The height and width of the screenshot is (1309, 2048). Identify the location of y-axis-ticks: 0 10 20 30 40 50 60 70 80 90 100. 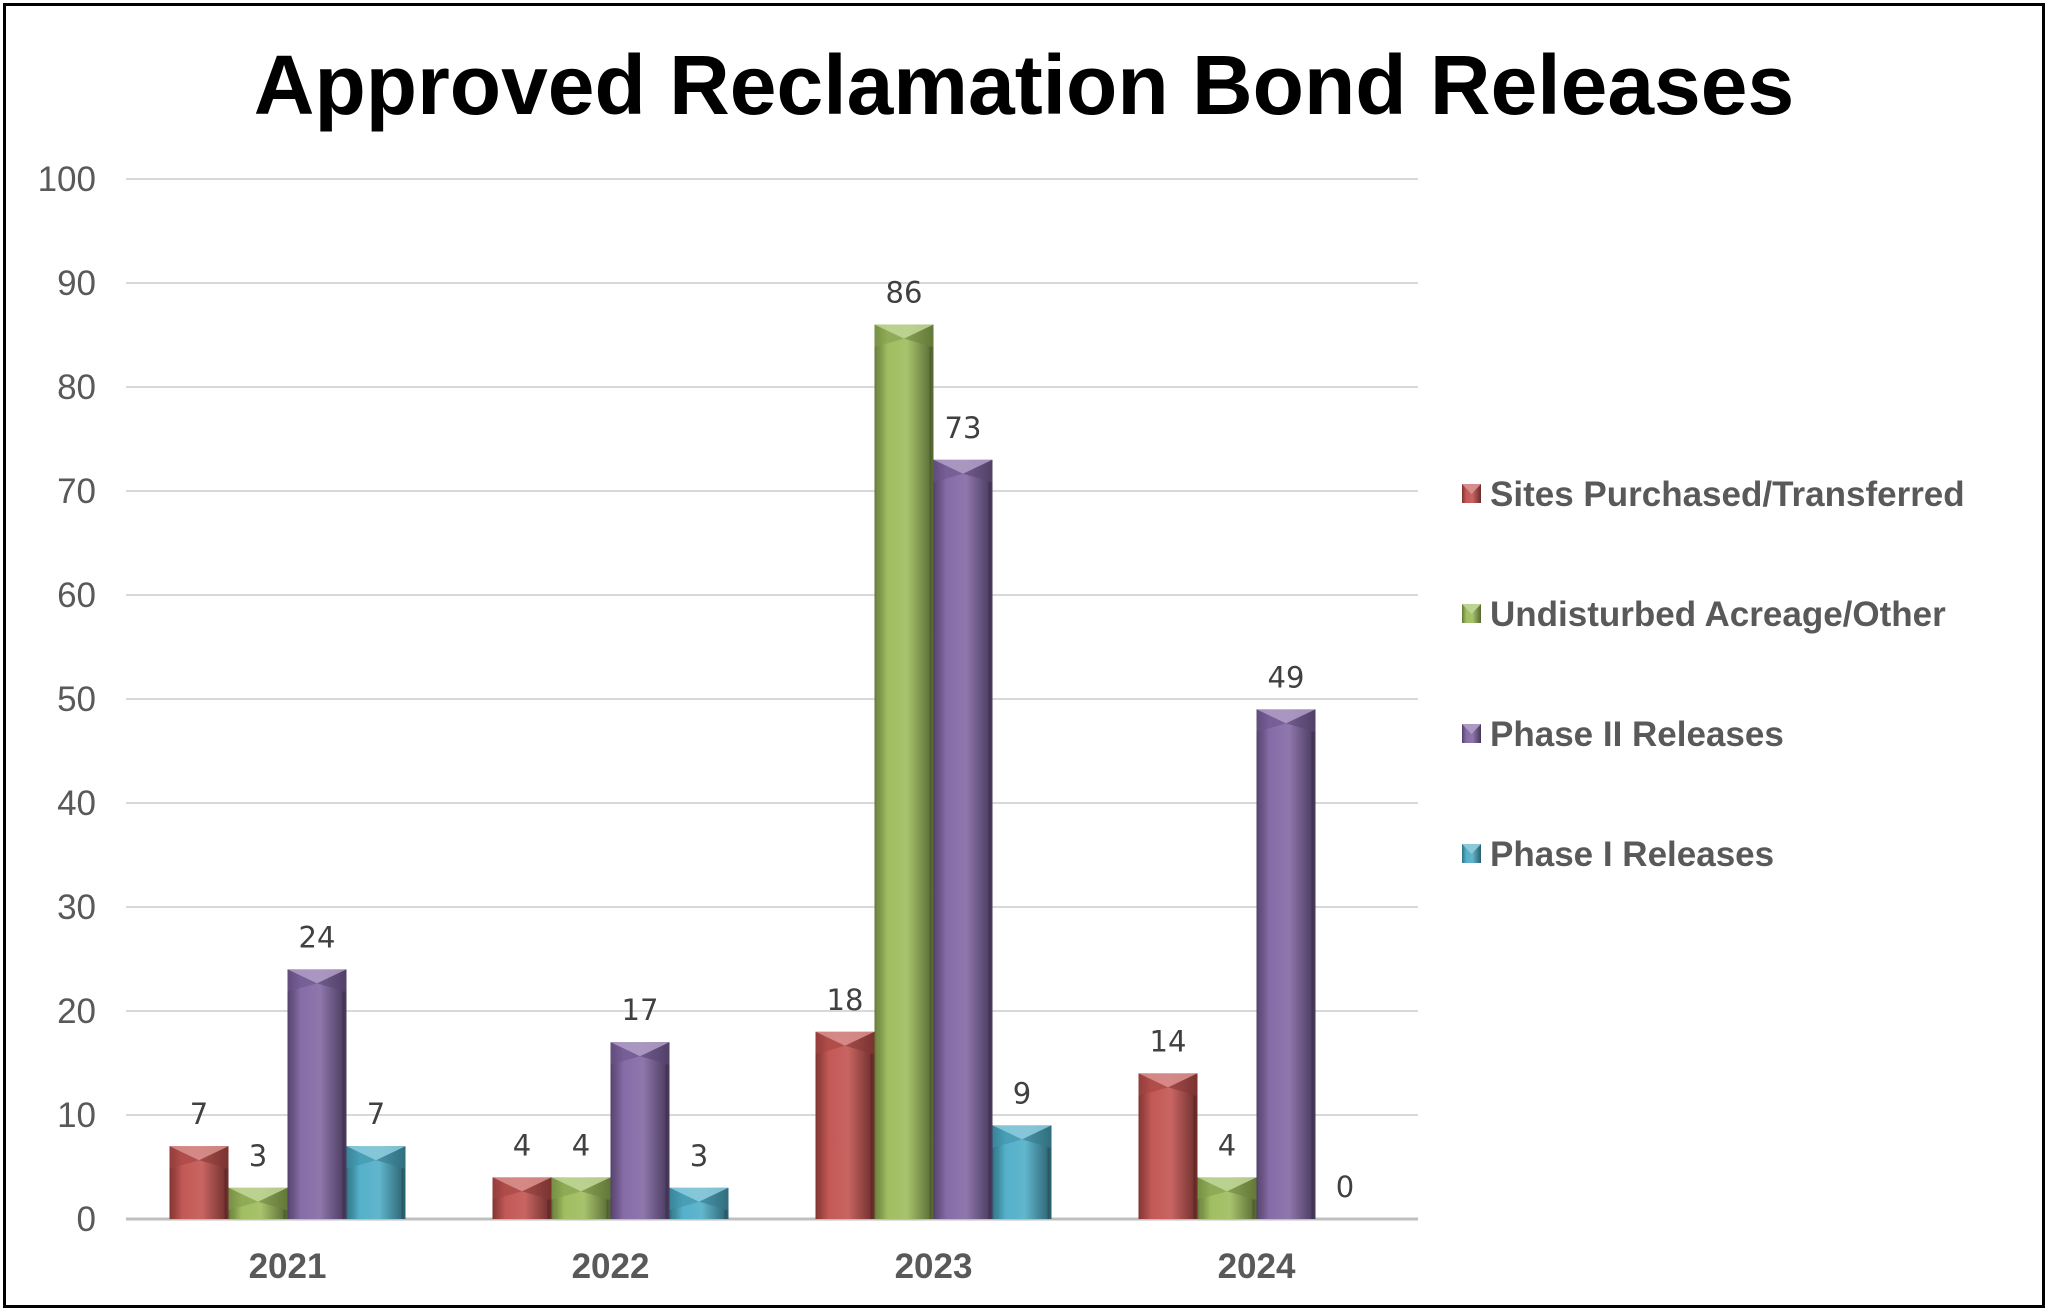
(67, 699).